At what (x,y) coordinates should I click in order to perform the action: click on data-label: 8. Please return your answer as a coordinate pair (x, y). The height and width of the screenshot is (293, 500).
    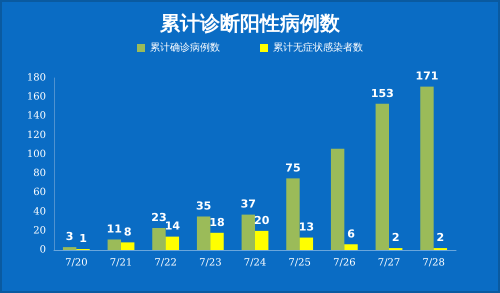
    Looking at the image, I should click on (128, 231).